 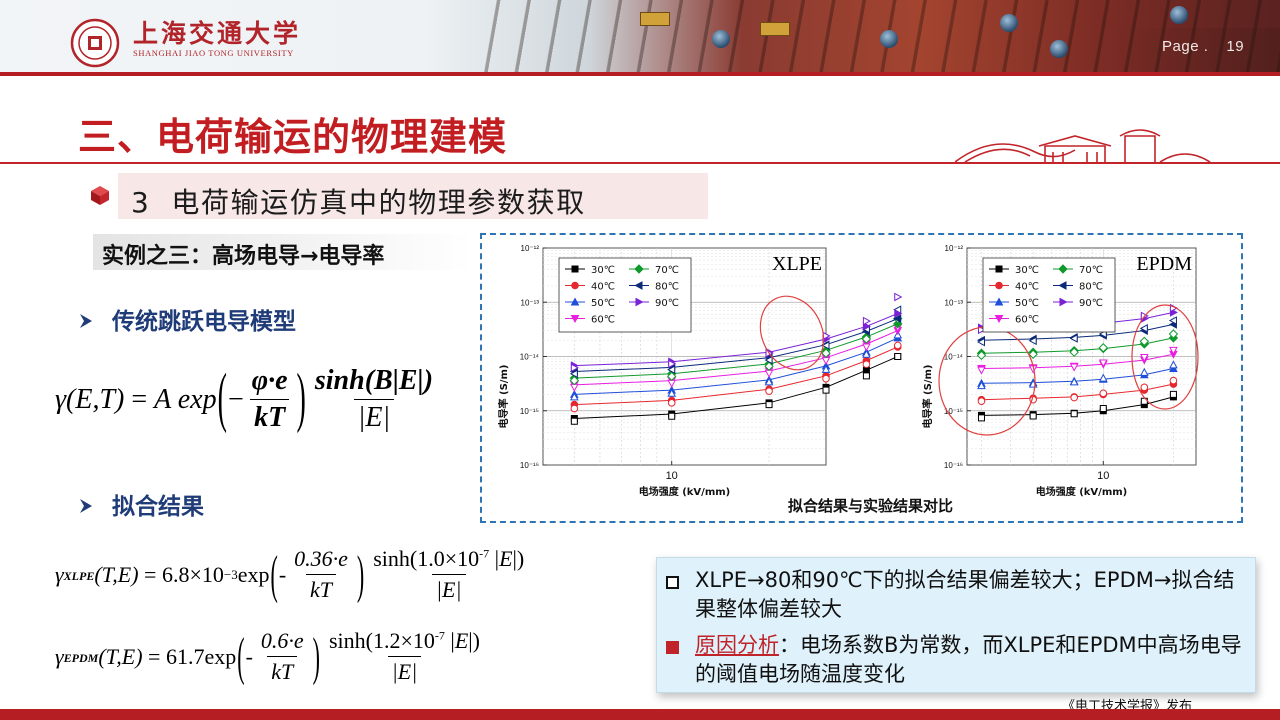 What do you see at coordinates (282, 670) in the screenshot?
I see `epdm-exp-denominator: kT` at bounding box center [282, 670].